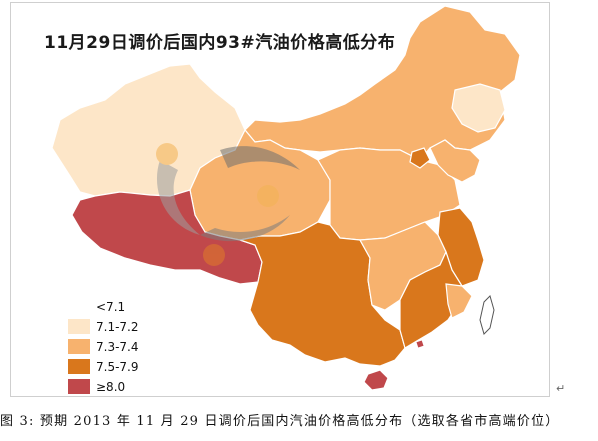 This screenshot has width=598, height=441. What do you see at coordinates (111, 386) in the screenshot?
I see `legend-label: ≥8.0` at bounding box center [111, 386].